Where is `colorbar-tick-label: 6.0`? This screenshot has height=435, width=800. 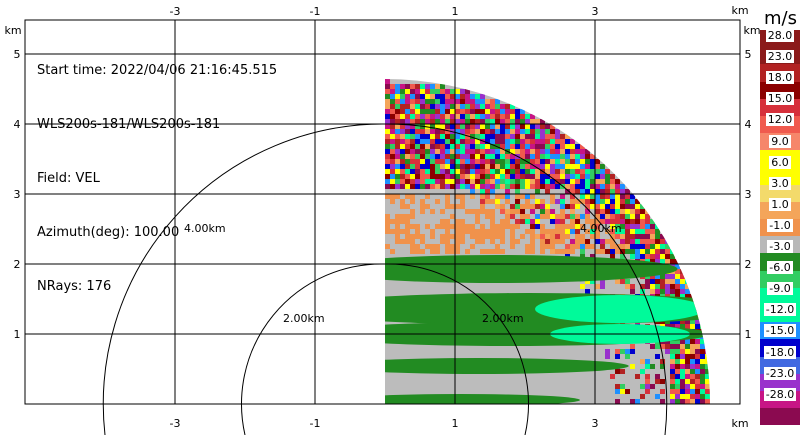
colorbar-tick-label: 6.0 is located at coordinates (780, 162).